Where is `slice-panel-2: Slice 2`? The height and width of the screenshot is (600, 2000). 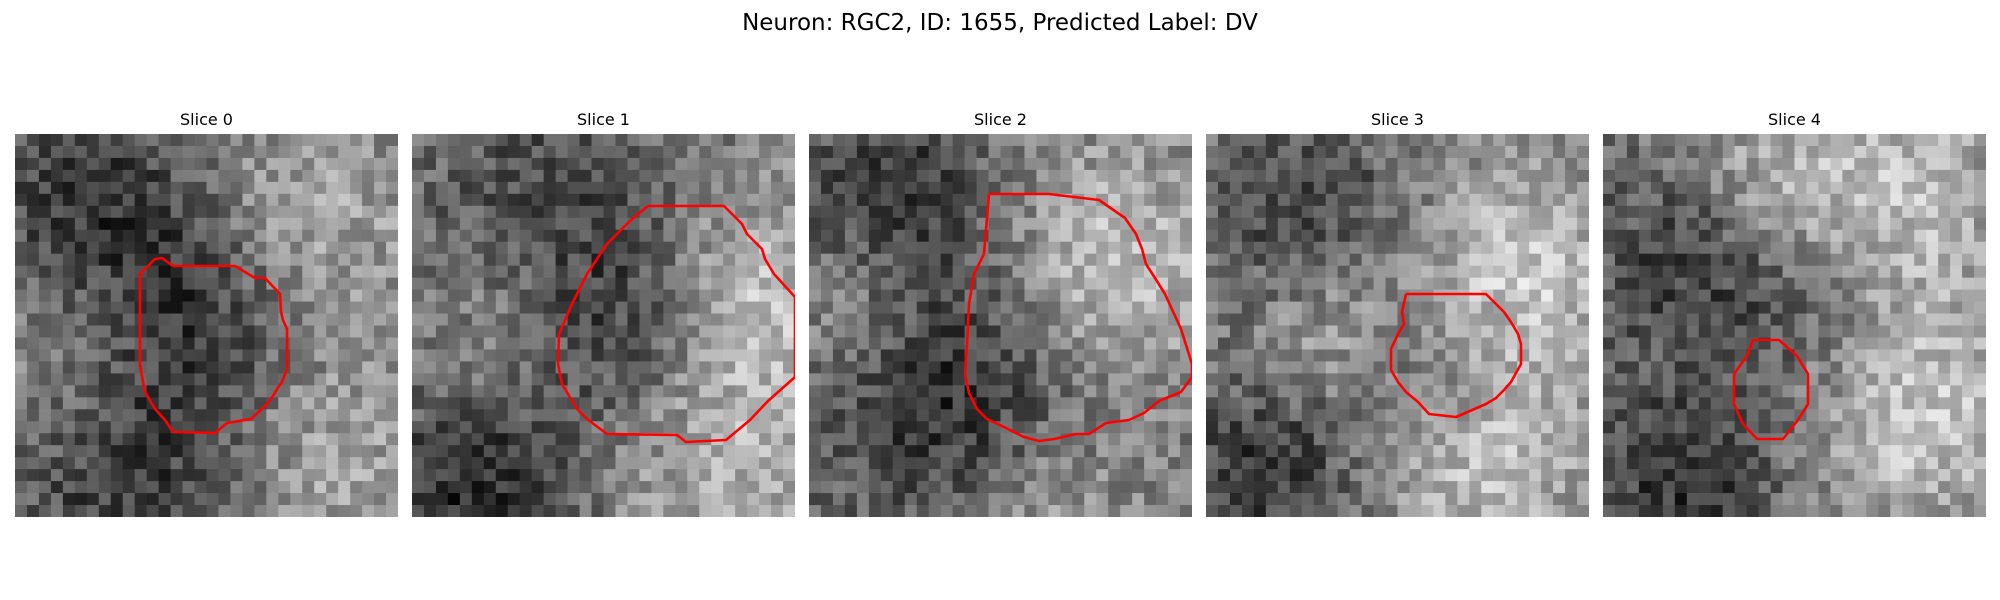
slice-panel-2: Slice 2 is located at coordinates (1000, 318).